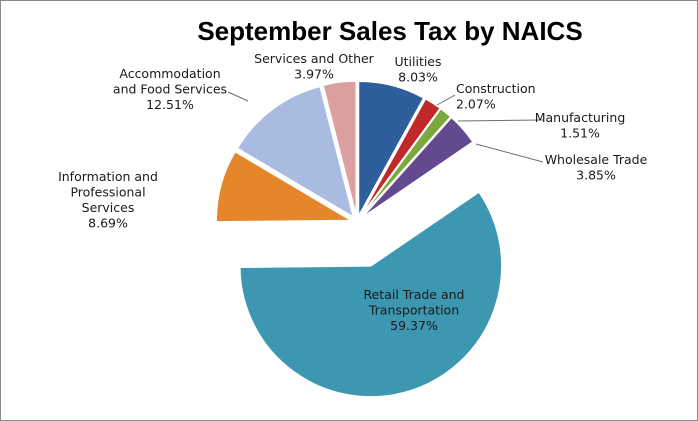 The height and width of the screenshot is (421, 698). What do you see at coordinates (339, 148) in the screenshot?
I see `slice-services-and-other` at bounding box center [339, 148].